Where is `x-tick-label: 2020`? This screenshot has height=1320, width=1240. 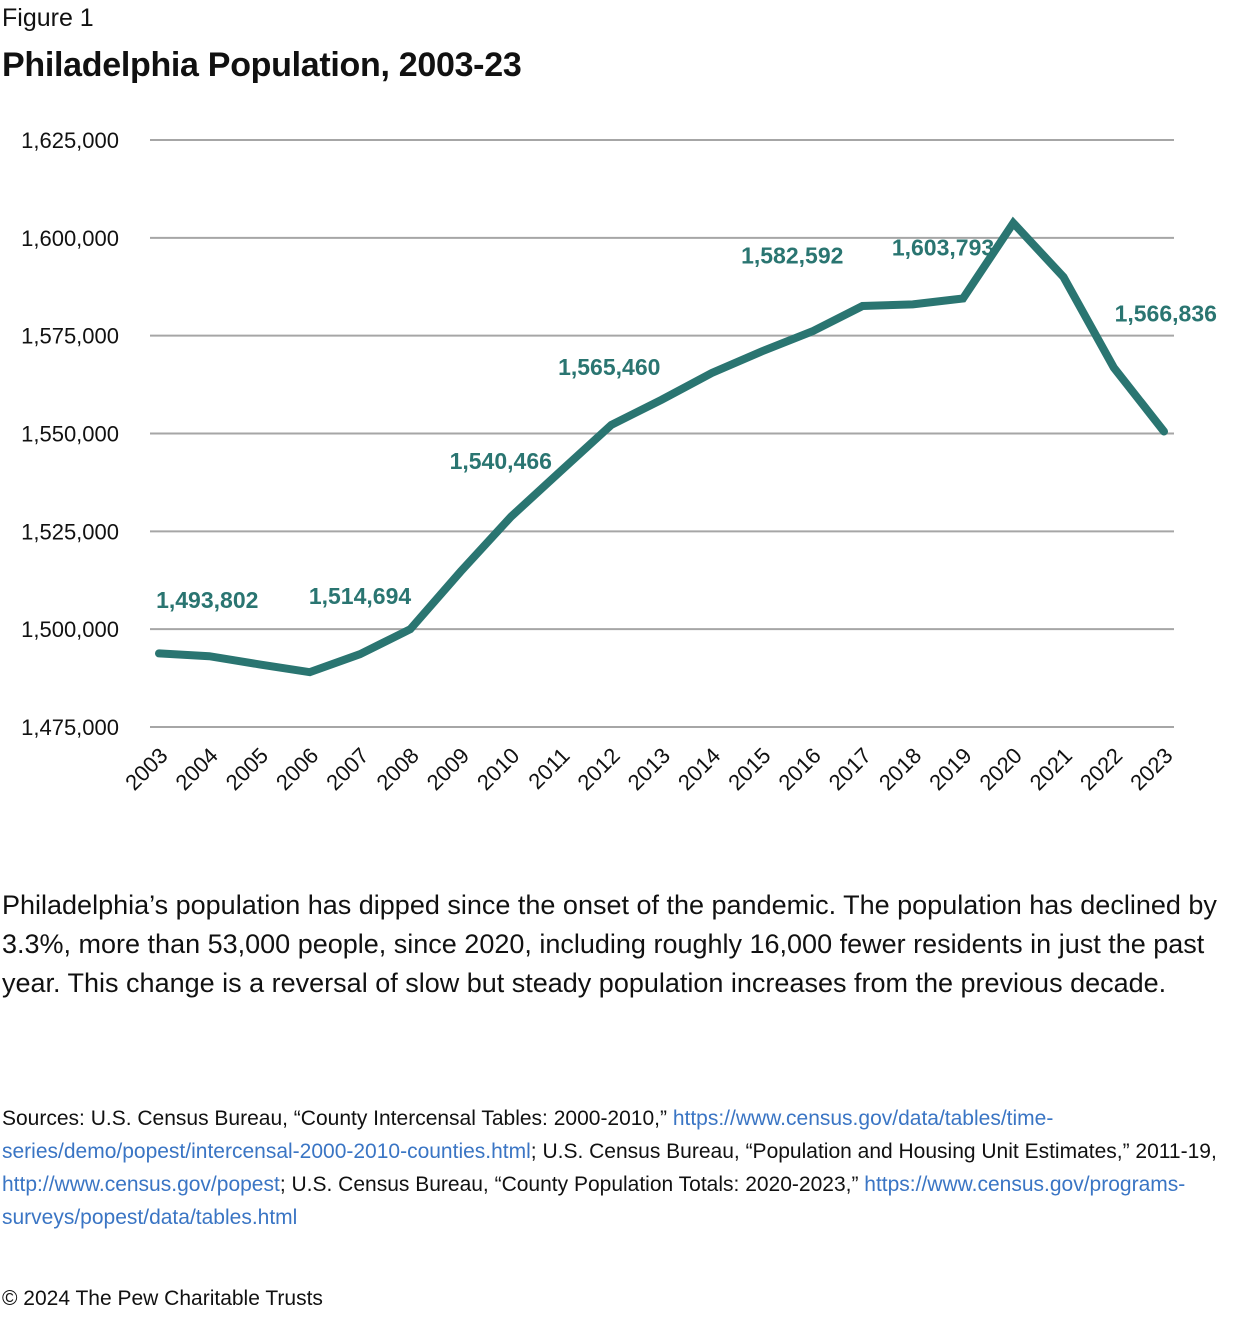
x-tick-label: 2020 is located at coordinates (1000, 769).